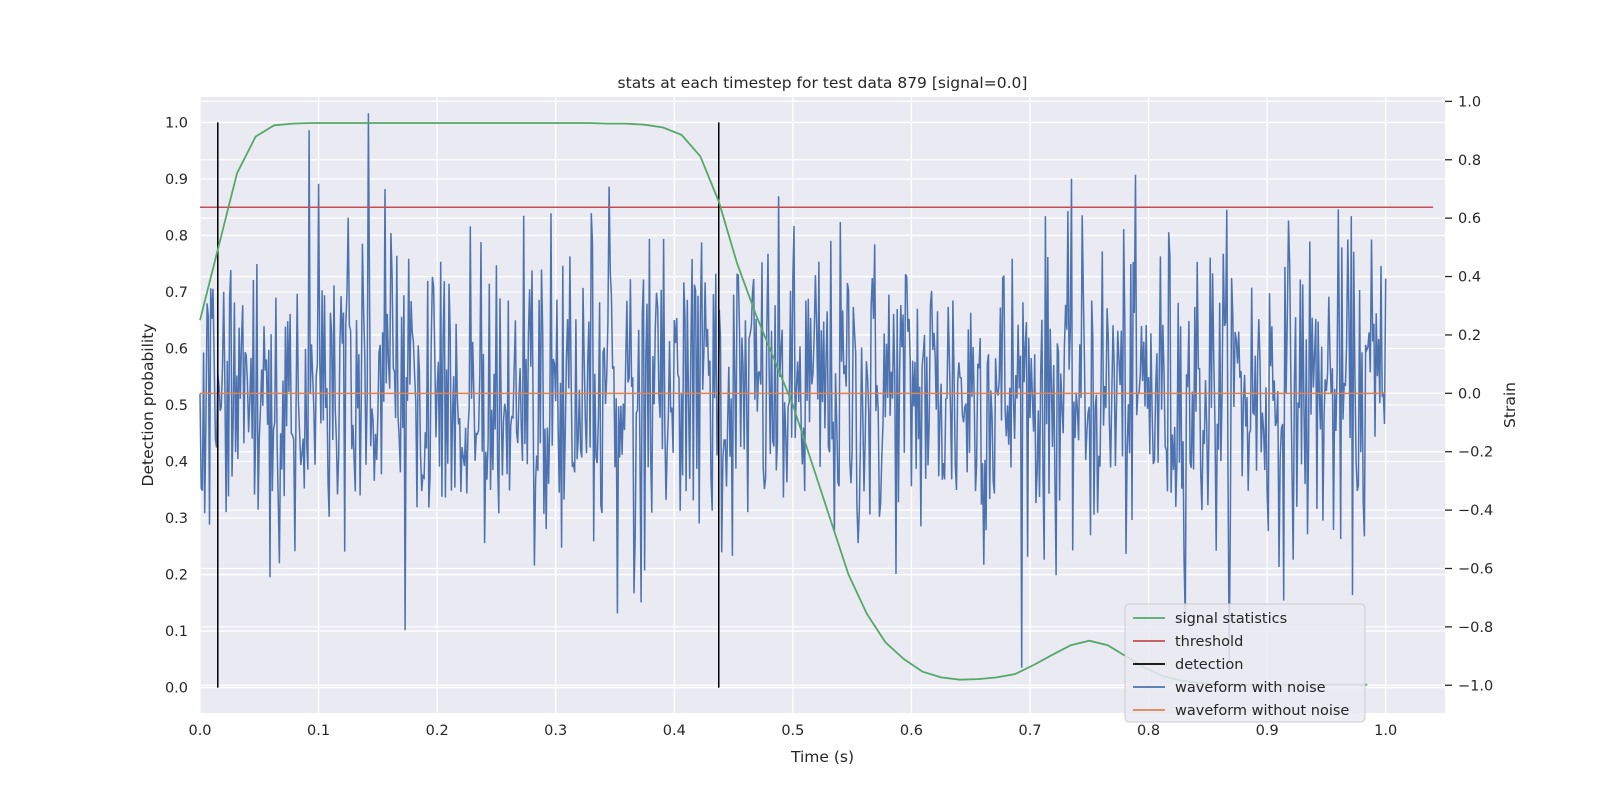 This screenshot has height=805, width=1600. What do you see at coordinates (822, 757) in the screenshot?
I see `x-axis-label: Time (s)` at bounding box center [822, 757].